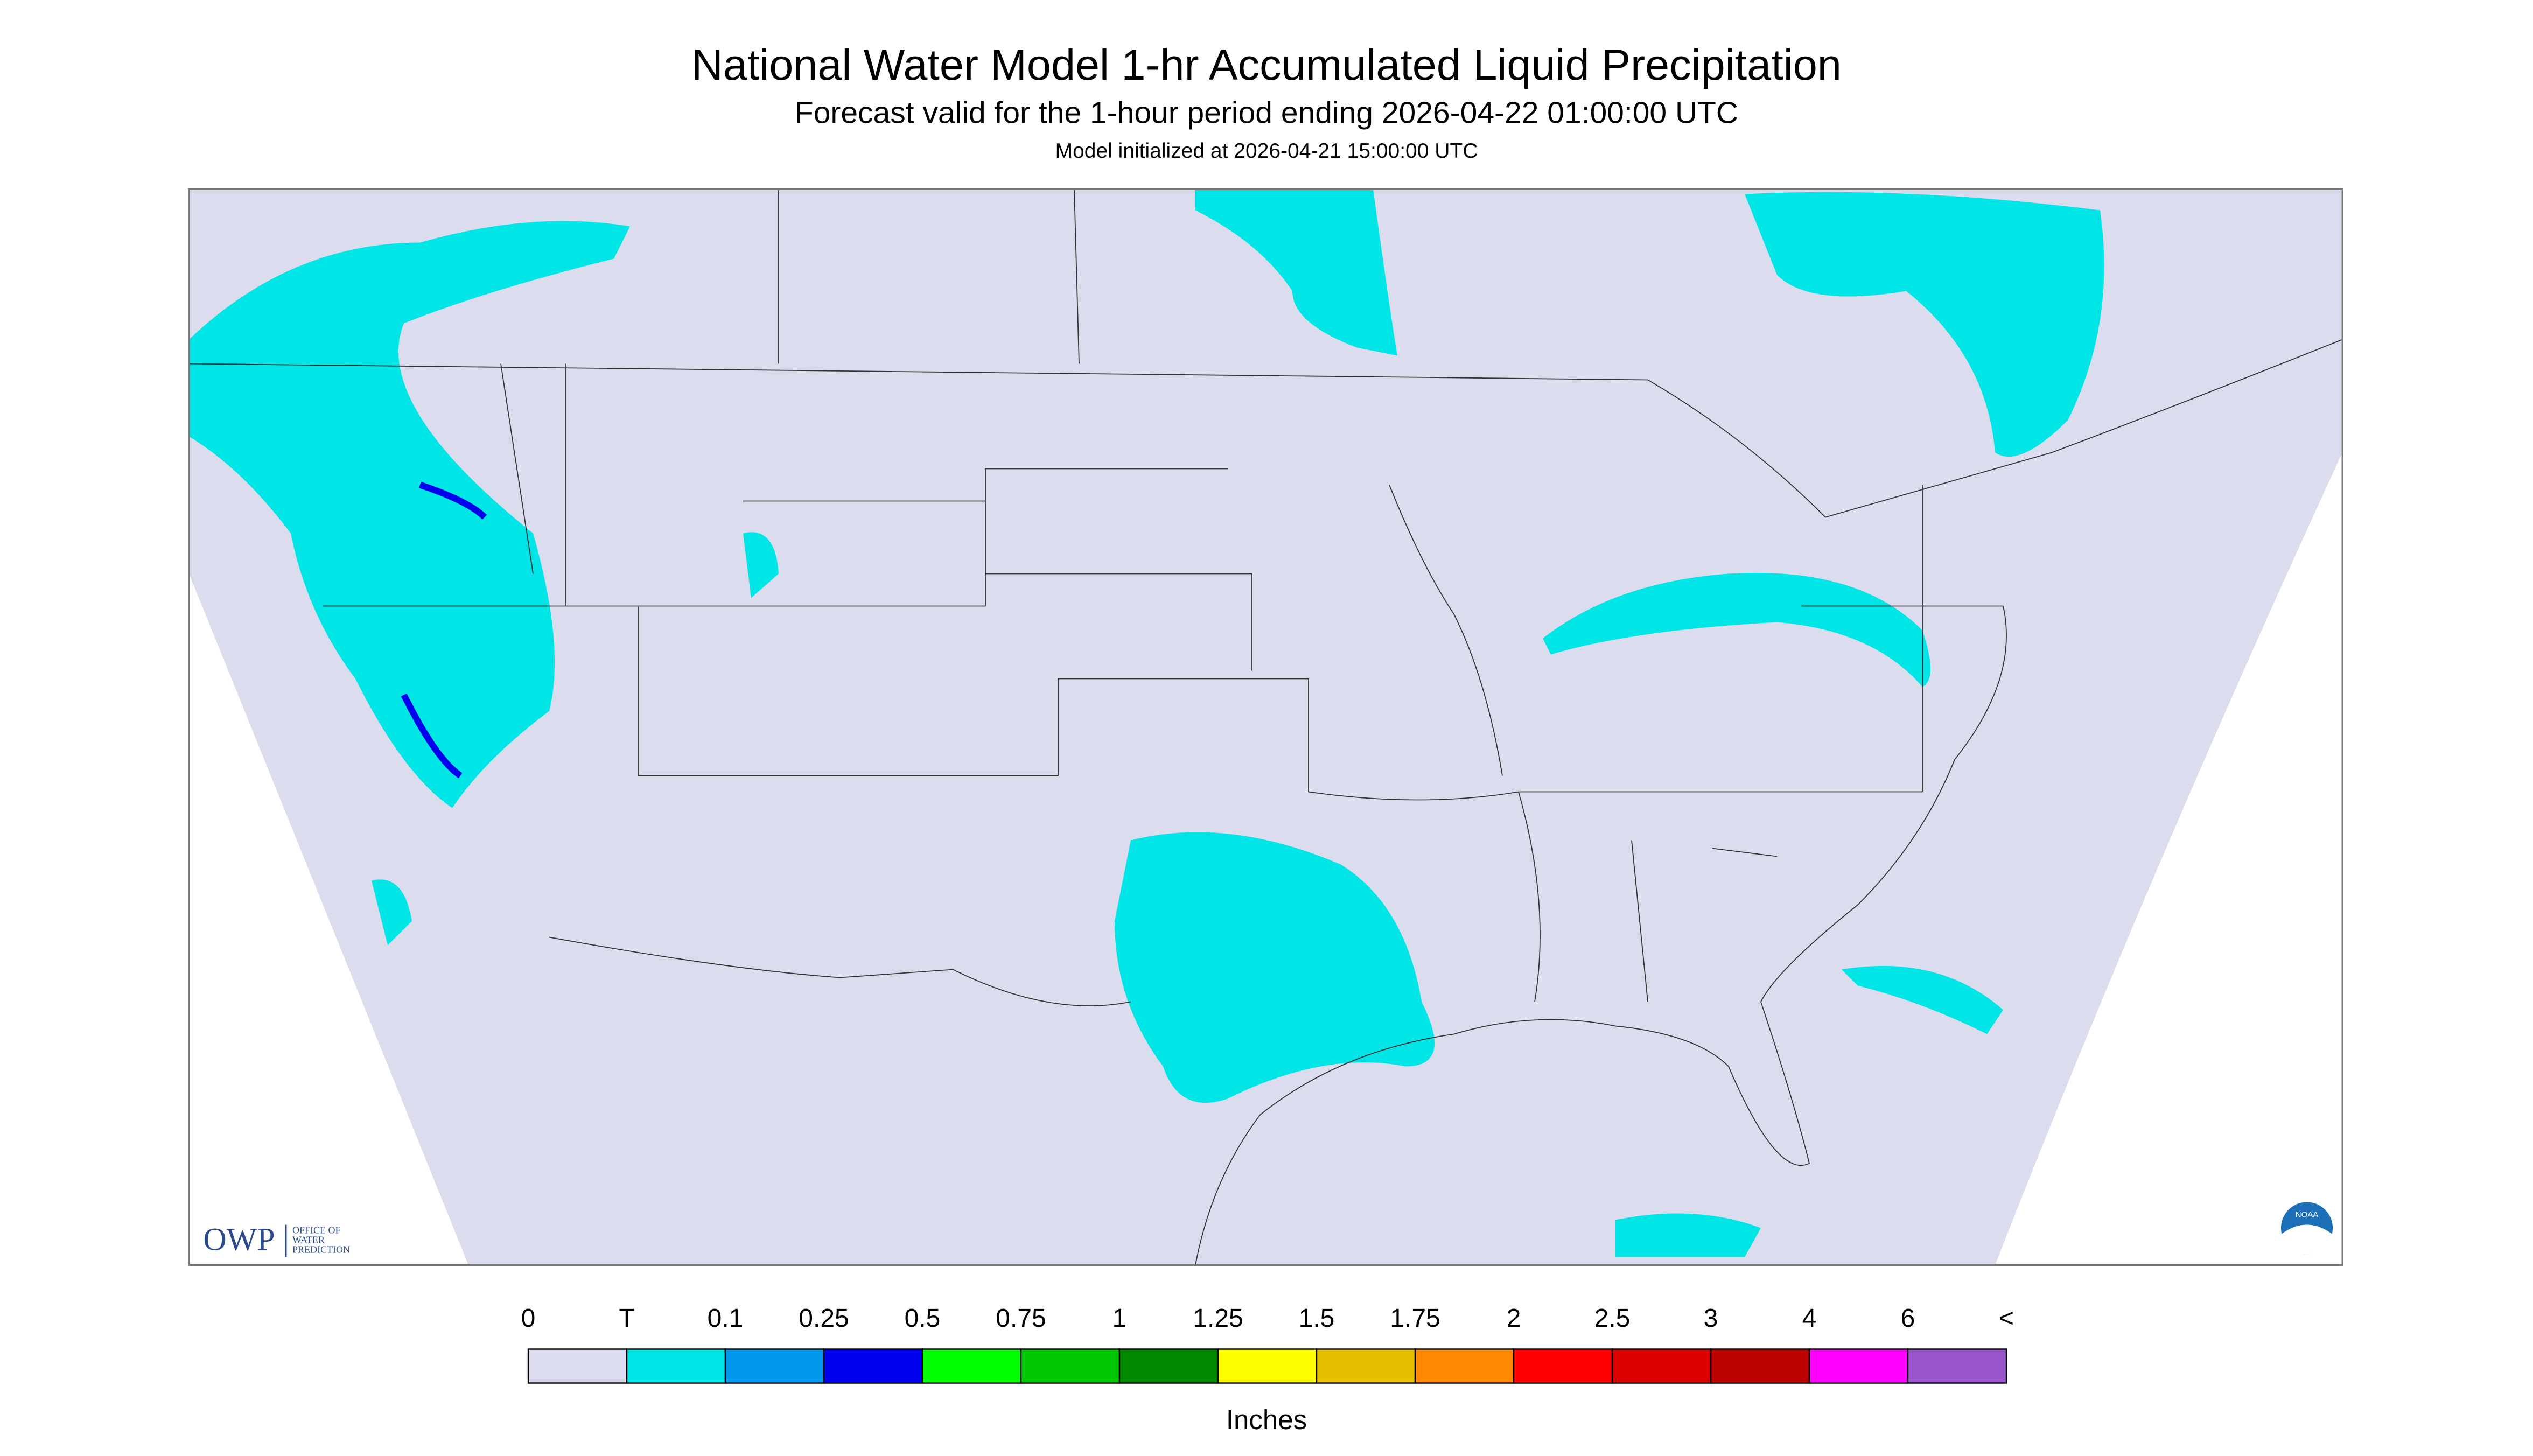  What do you see at coordinates (2307, 1214) in the screenshot?
I see `noaa-text: NOAA` at bounding box center [2307, 1214].